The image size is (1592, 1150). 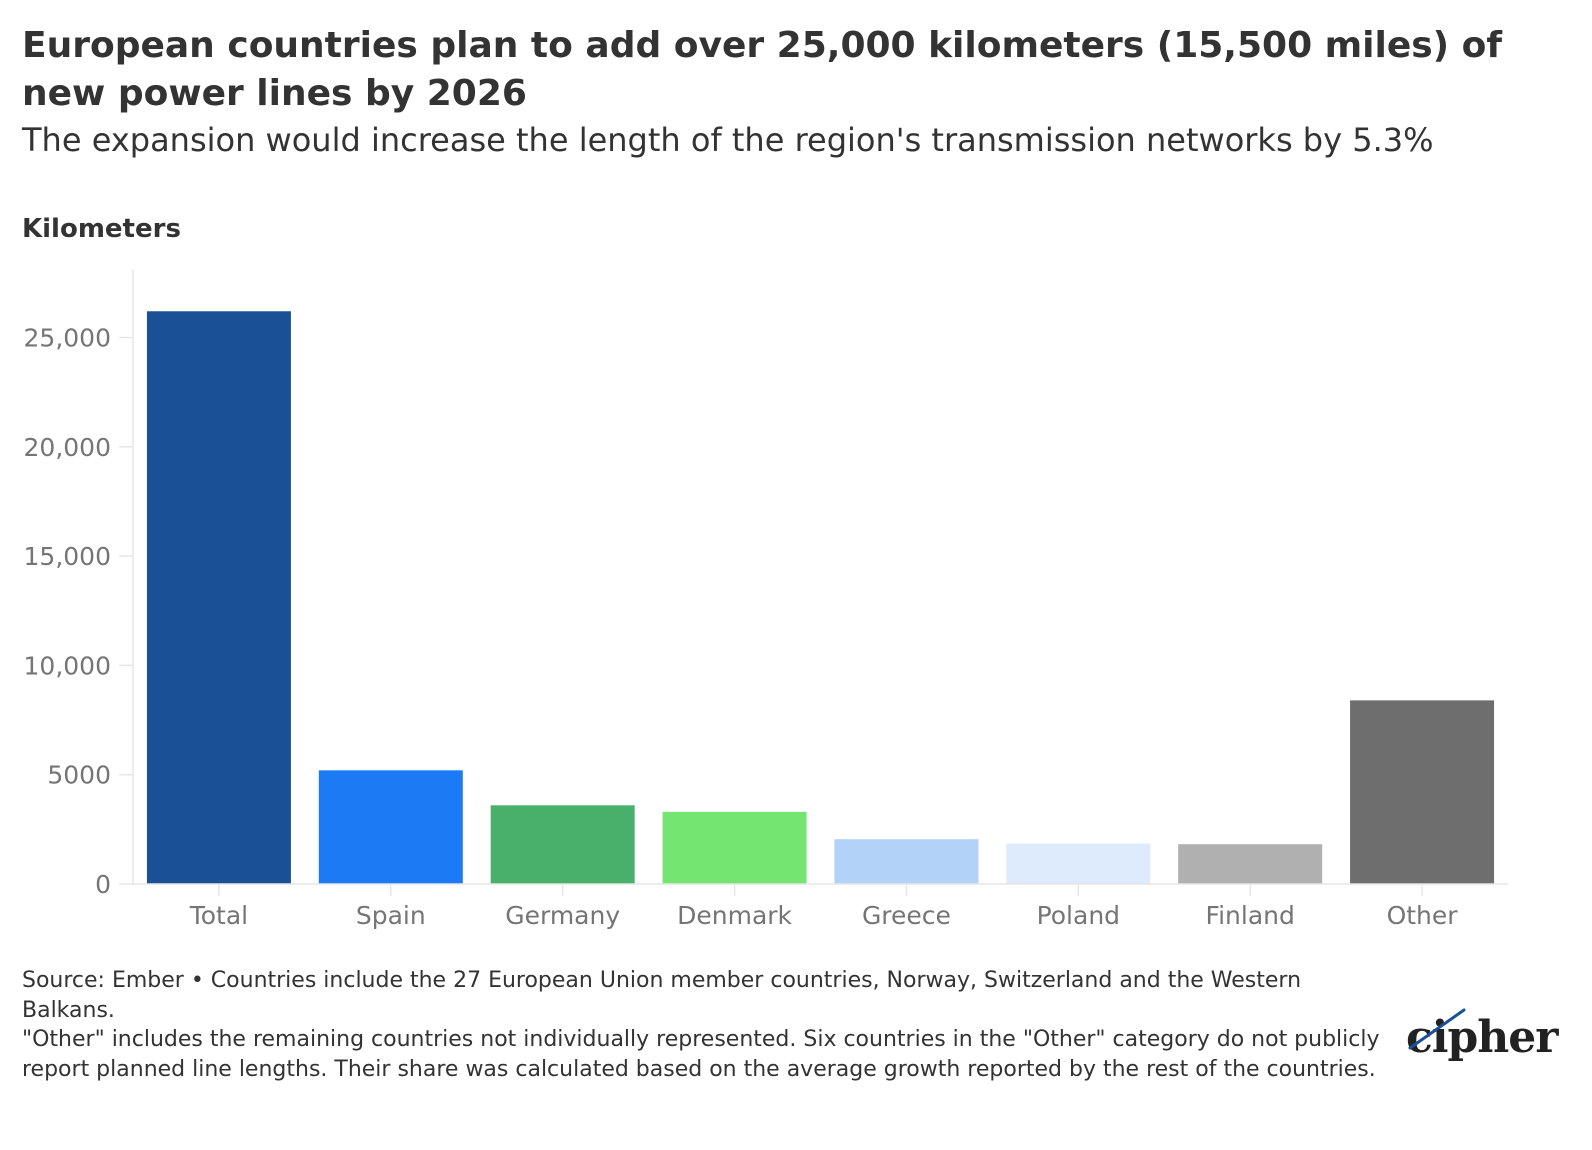 I want to click on y-tick-label: 0, so click(x=103, y=884).